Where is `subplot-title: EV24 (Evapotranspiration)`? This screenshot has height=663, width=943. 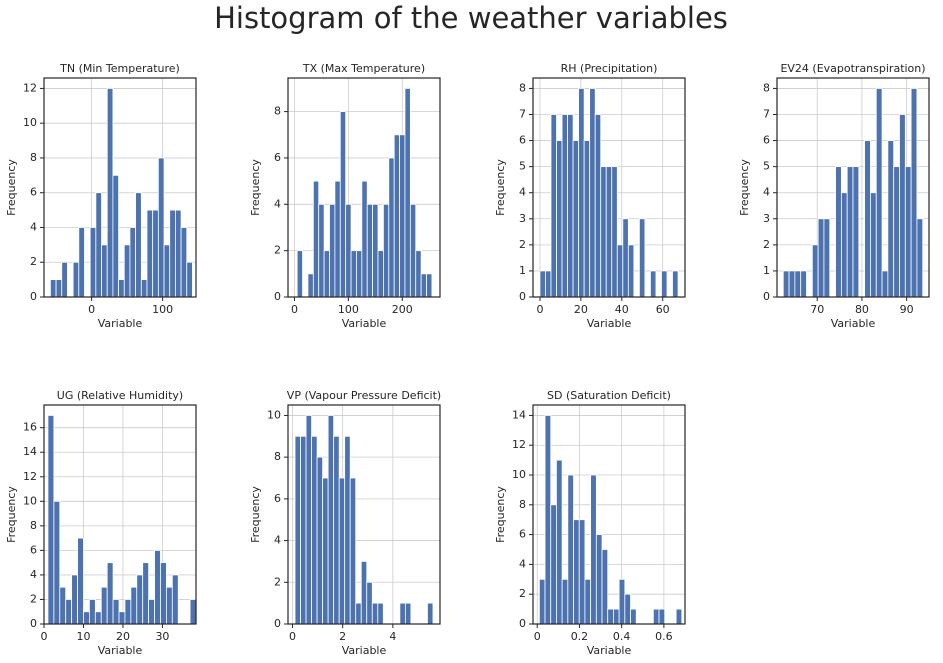 subplot-title: EV24 (Evapotranspiration) is located at coordinates (852, 68).